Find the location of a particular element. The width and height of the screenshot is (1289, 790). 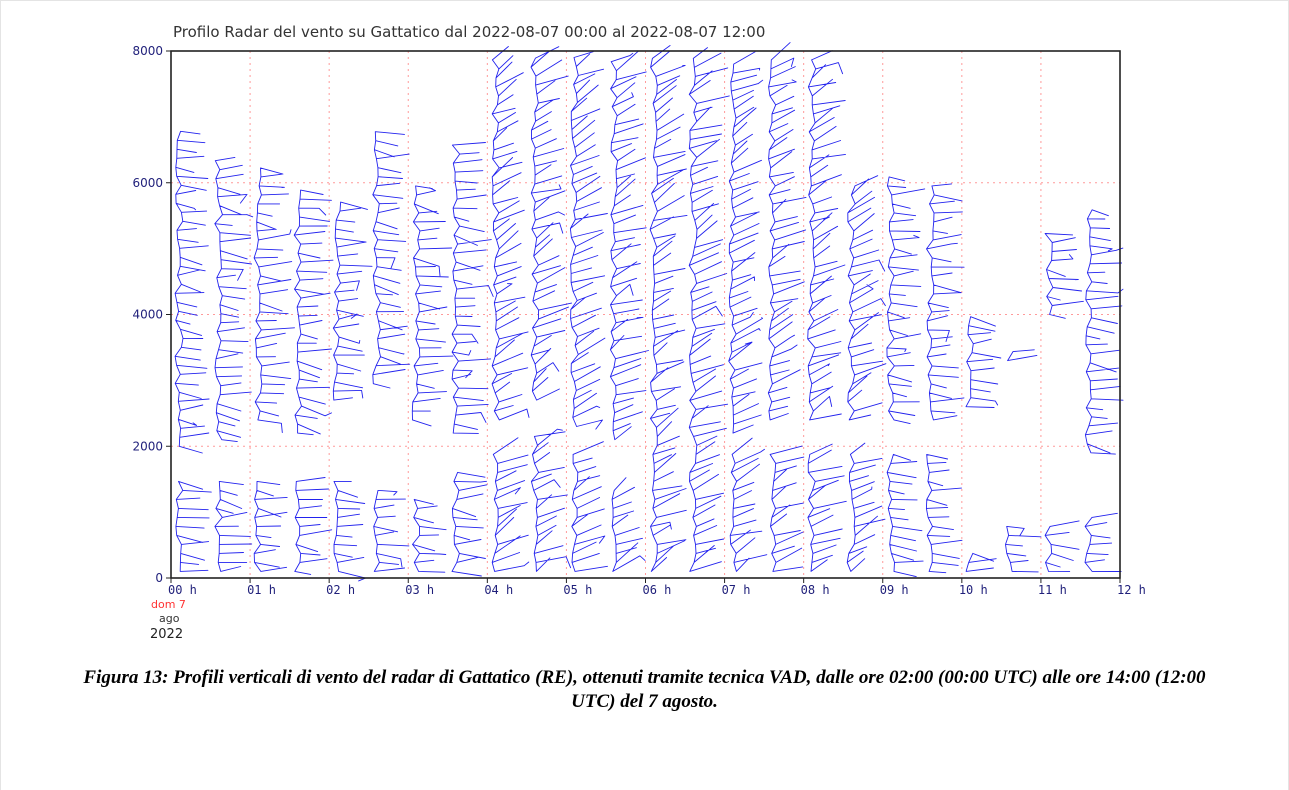

x-tick-label: 05 h is located at coordinates (577, 590).